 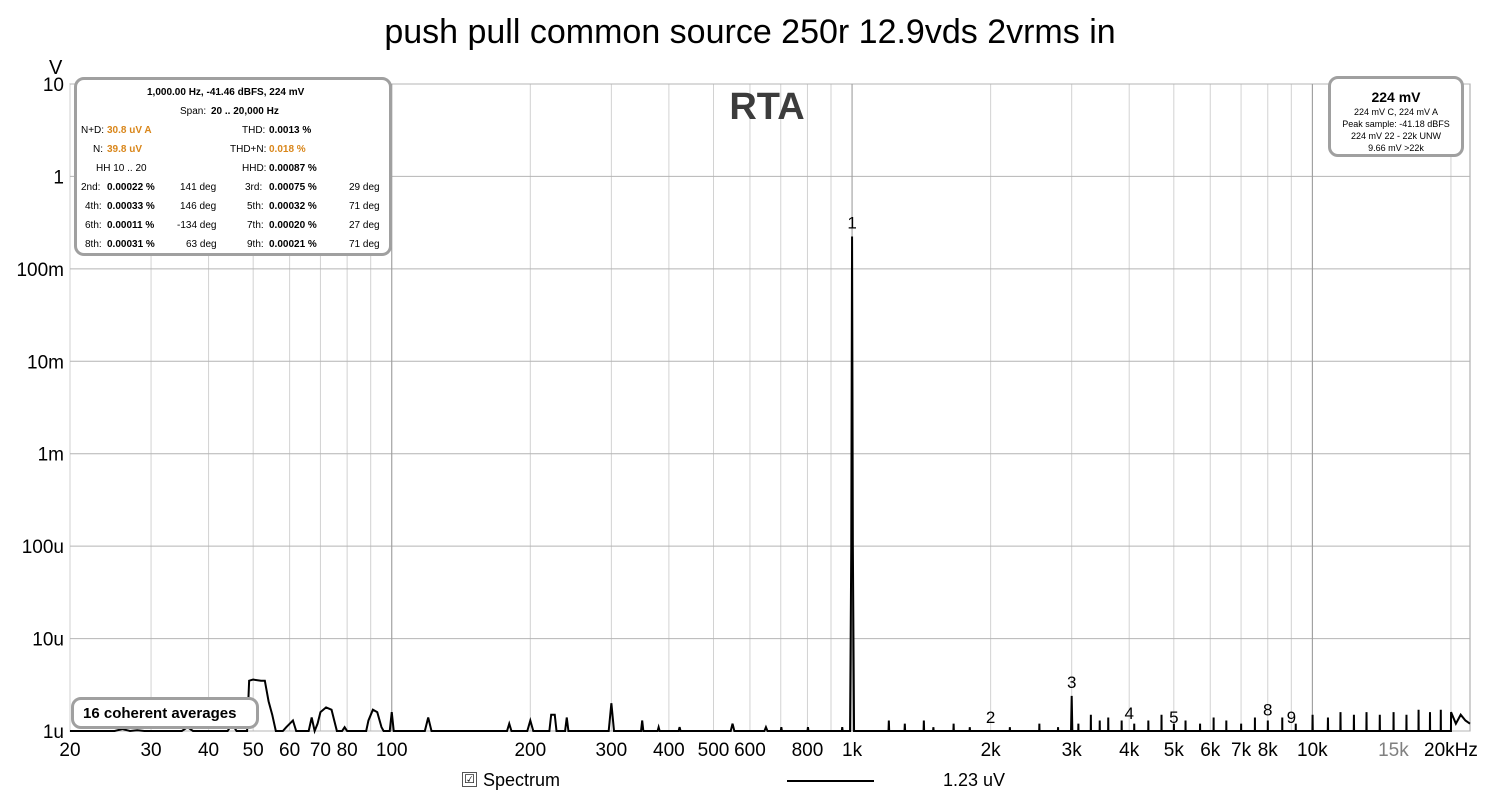 What do you see at coordinates (93, 225) in the screenshot?
I see `harmonic-label: 6th:` at bounding box center [93, 225].